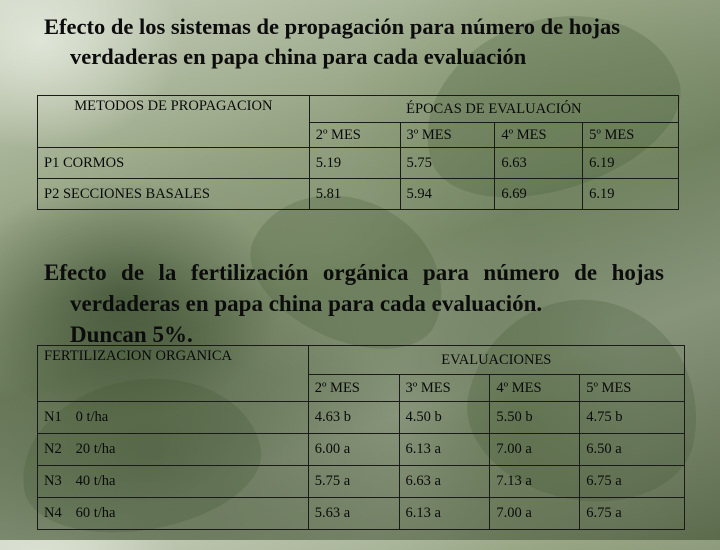 This screenshot has height=550, width=720. What do you see at coordinates (353, 513) in the screenshot?
I see `table-cell: 5.63 a` at bounding box center [353, 513].